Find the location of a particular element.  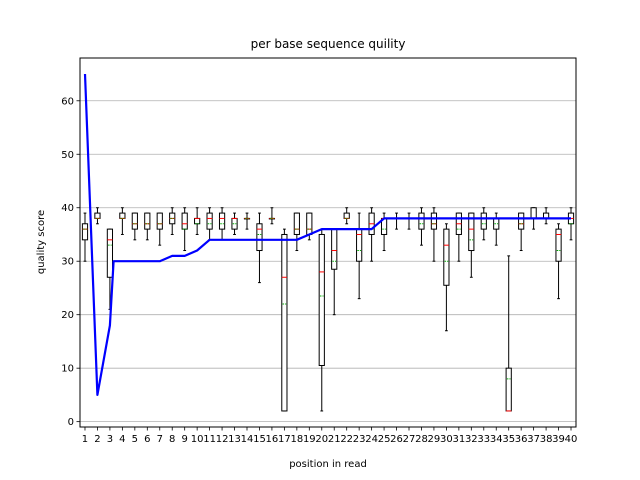

y-tick-label: 60 is located at coordinates (67, 101).